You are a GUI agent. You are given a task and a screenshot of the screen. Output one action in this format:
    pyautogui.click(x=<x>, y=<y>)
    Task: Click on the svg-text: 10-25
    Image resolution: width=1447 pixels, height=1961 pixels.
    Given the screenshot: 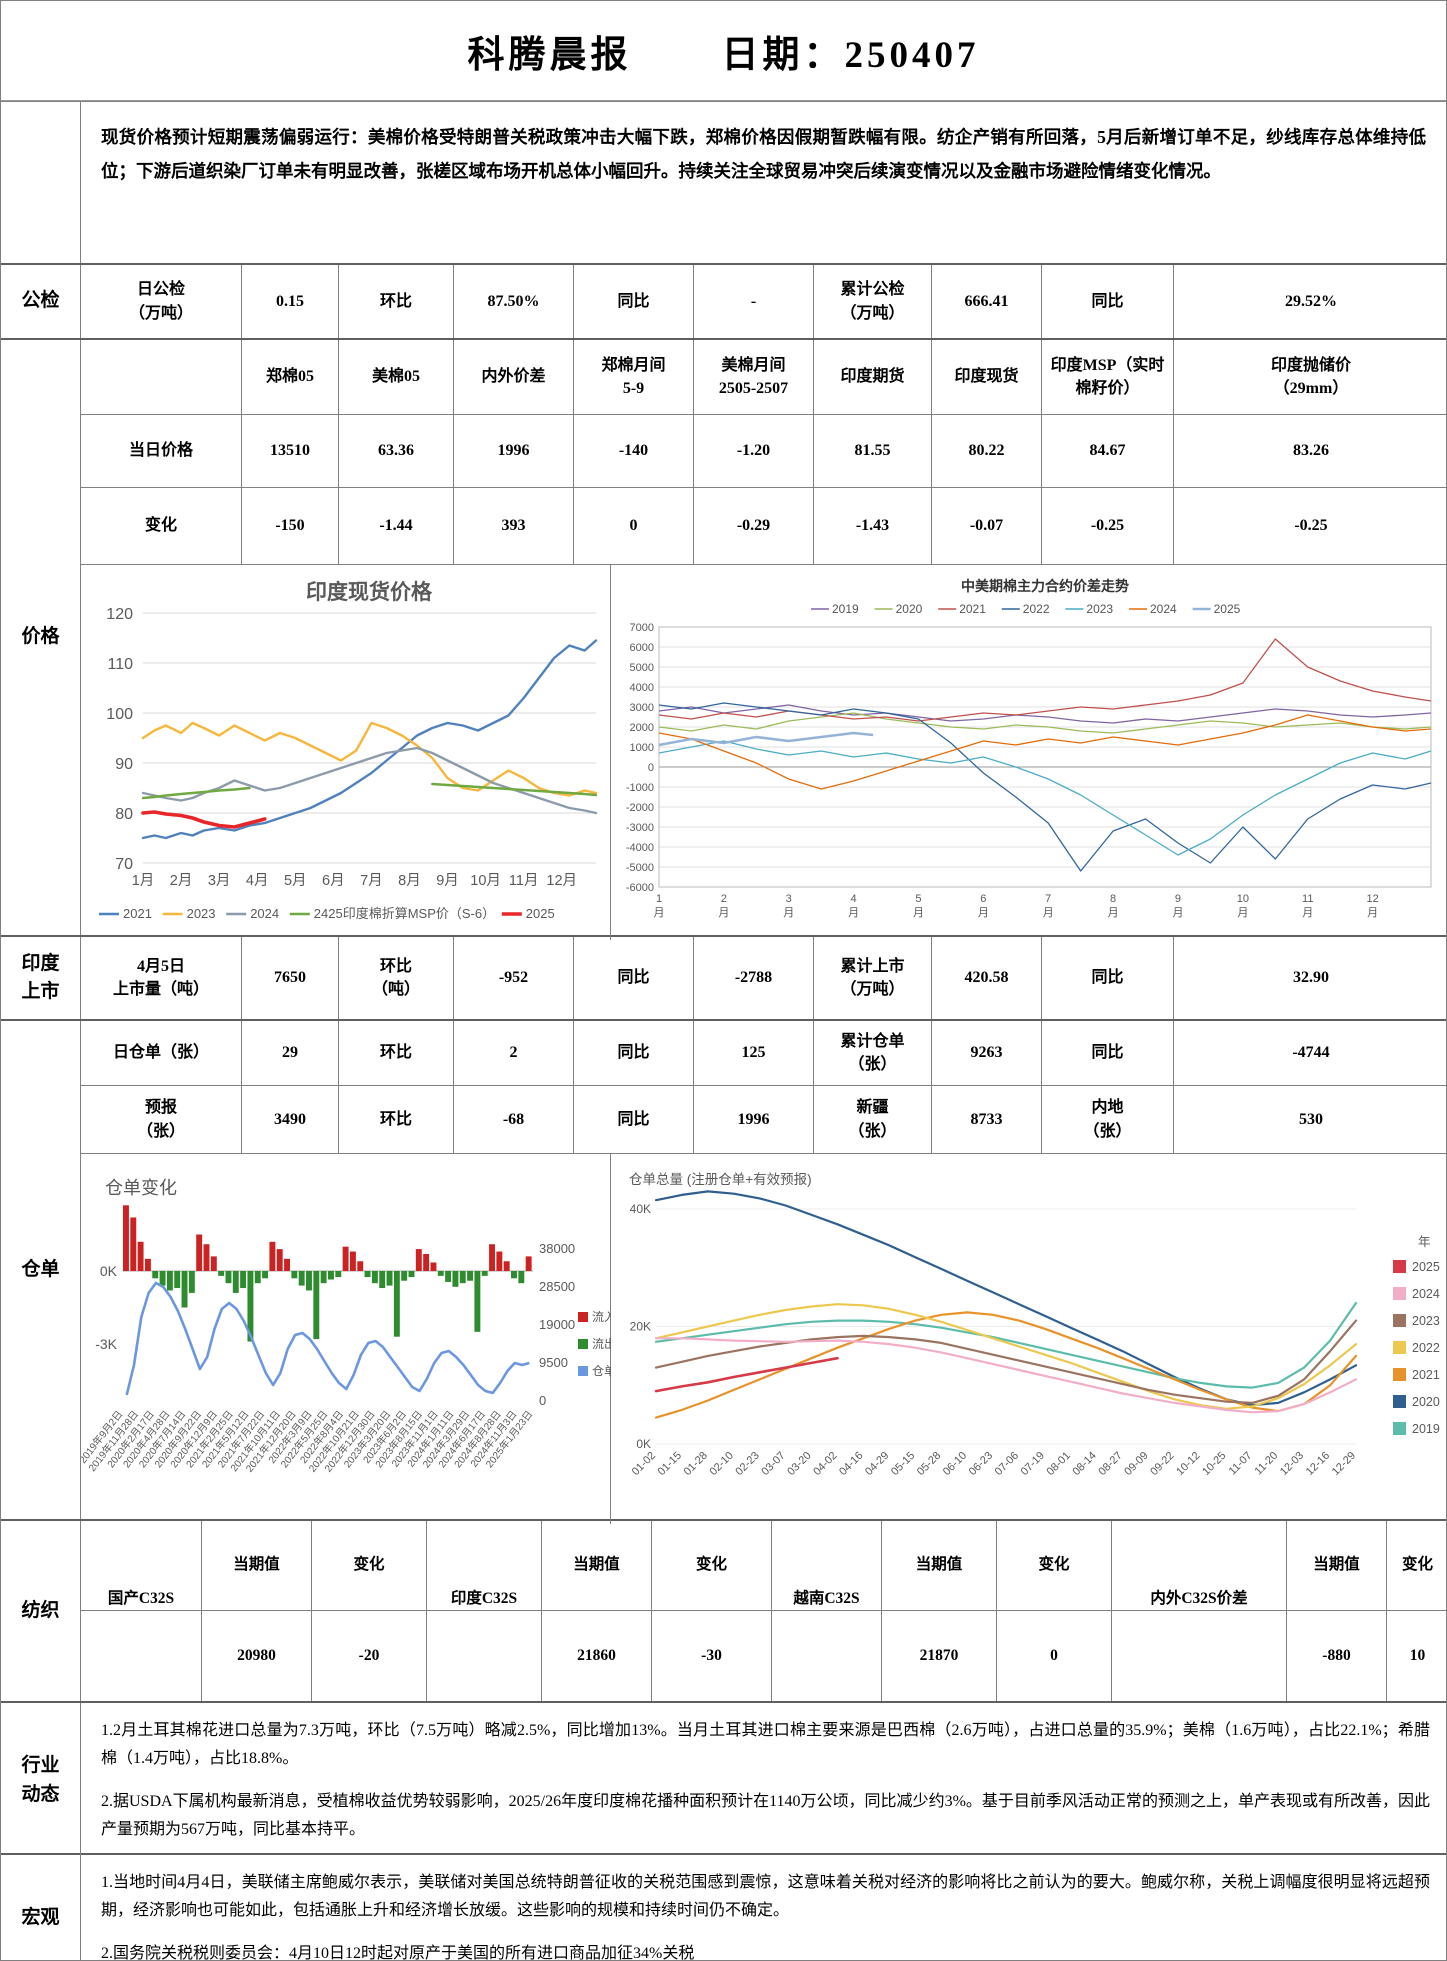 What is the action you would take?
    pyautogui.click(x=1214, y=1464)
    